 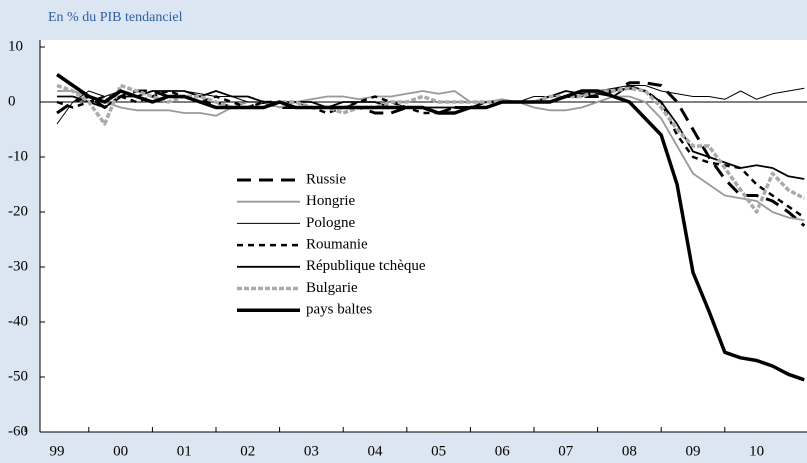 I want to click on x-tick-label: 99, so click(x=57, y=451).